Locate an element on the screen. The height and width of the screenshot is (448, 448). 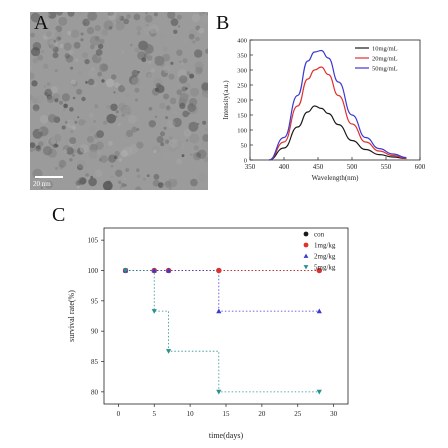
y-axis-label: Intensity(a.u.) is located at coordinates (226, 100).